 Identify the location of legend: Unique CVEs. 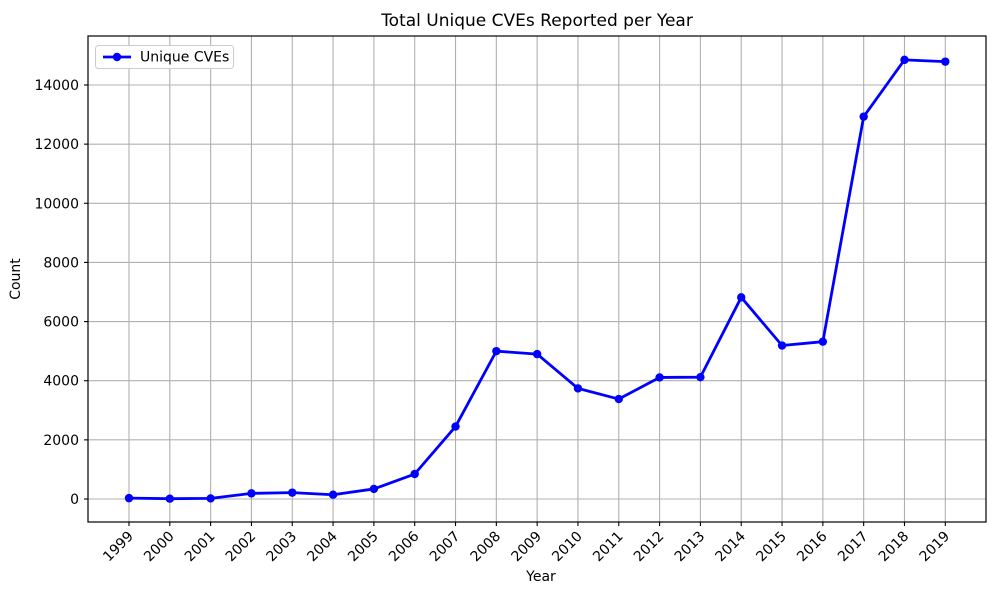
(164, 57).